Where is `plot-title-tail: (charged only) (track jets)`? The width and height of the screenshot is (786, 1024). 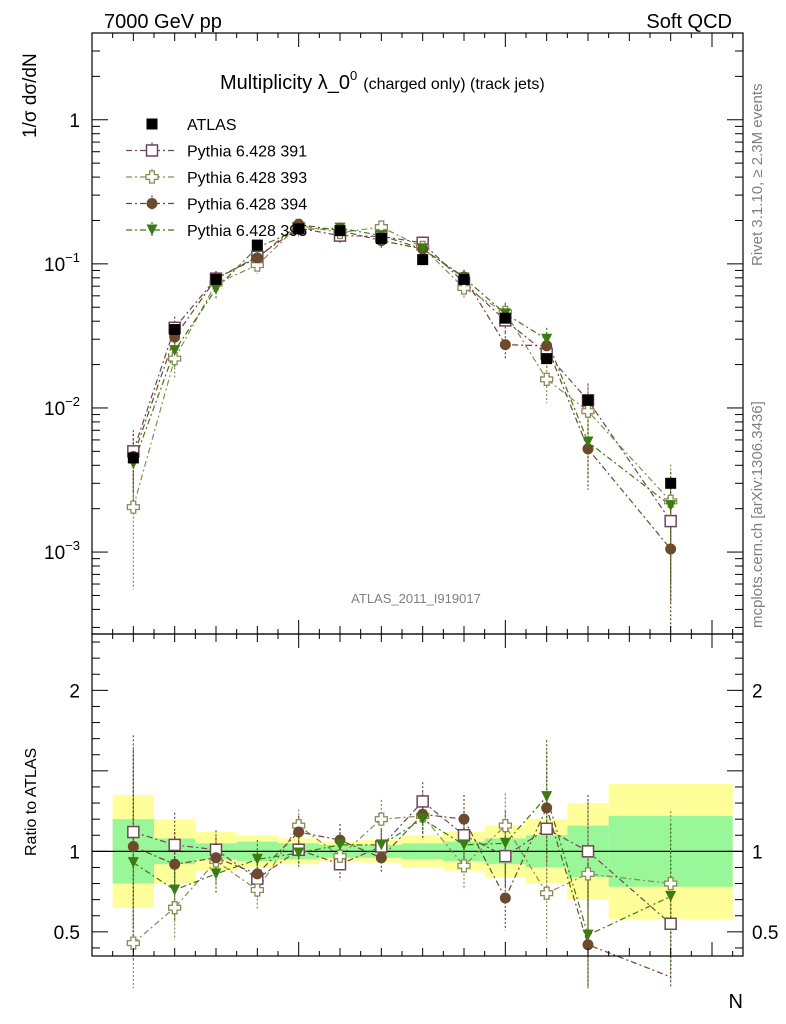
plot-title-tail: (charged only) (track jets) is located at coordinates (453, 84).